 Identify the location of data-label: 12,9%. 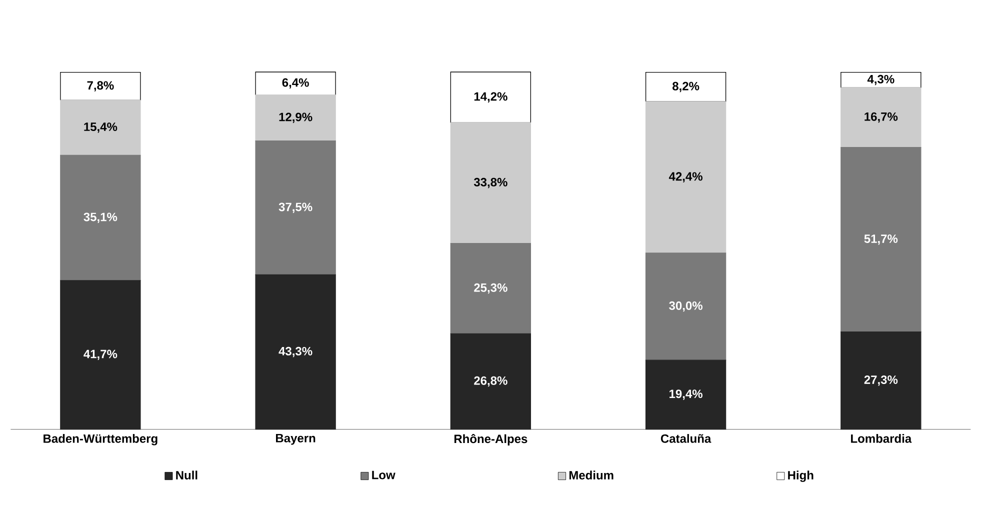
(295, 118).